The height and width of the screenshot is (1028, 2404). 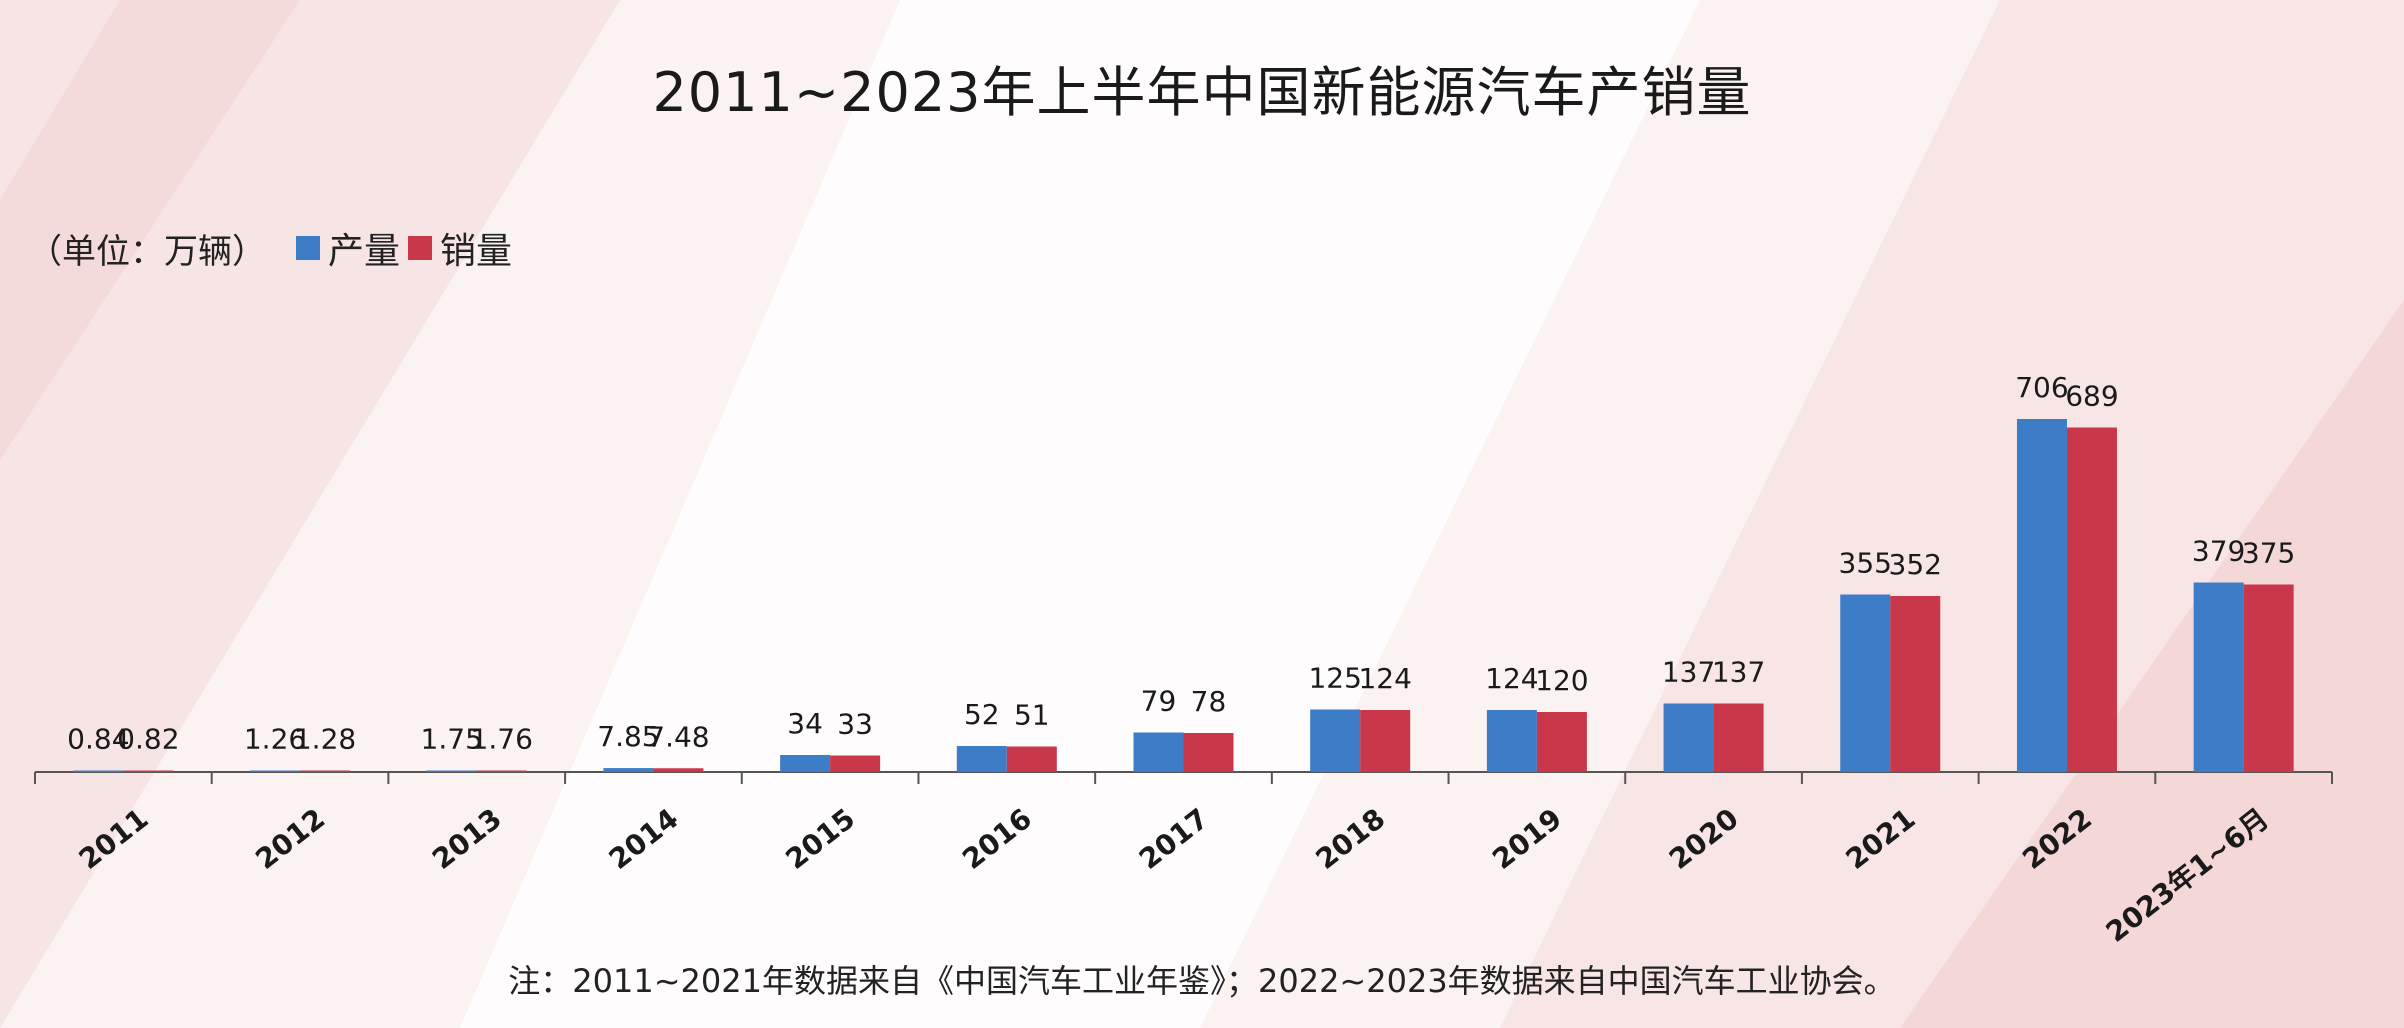 I want to click on data-label-sales-1: 1.28, so click(x=325, y=739).